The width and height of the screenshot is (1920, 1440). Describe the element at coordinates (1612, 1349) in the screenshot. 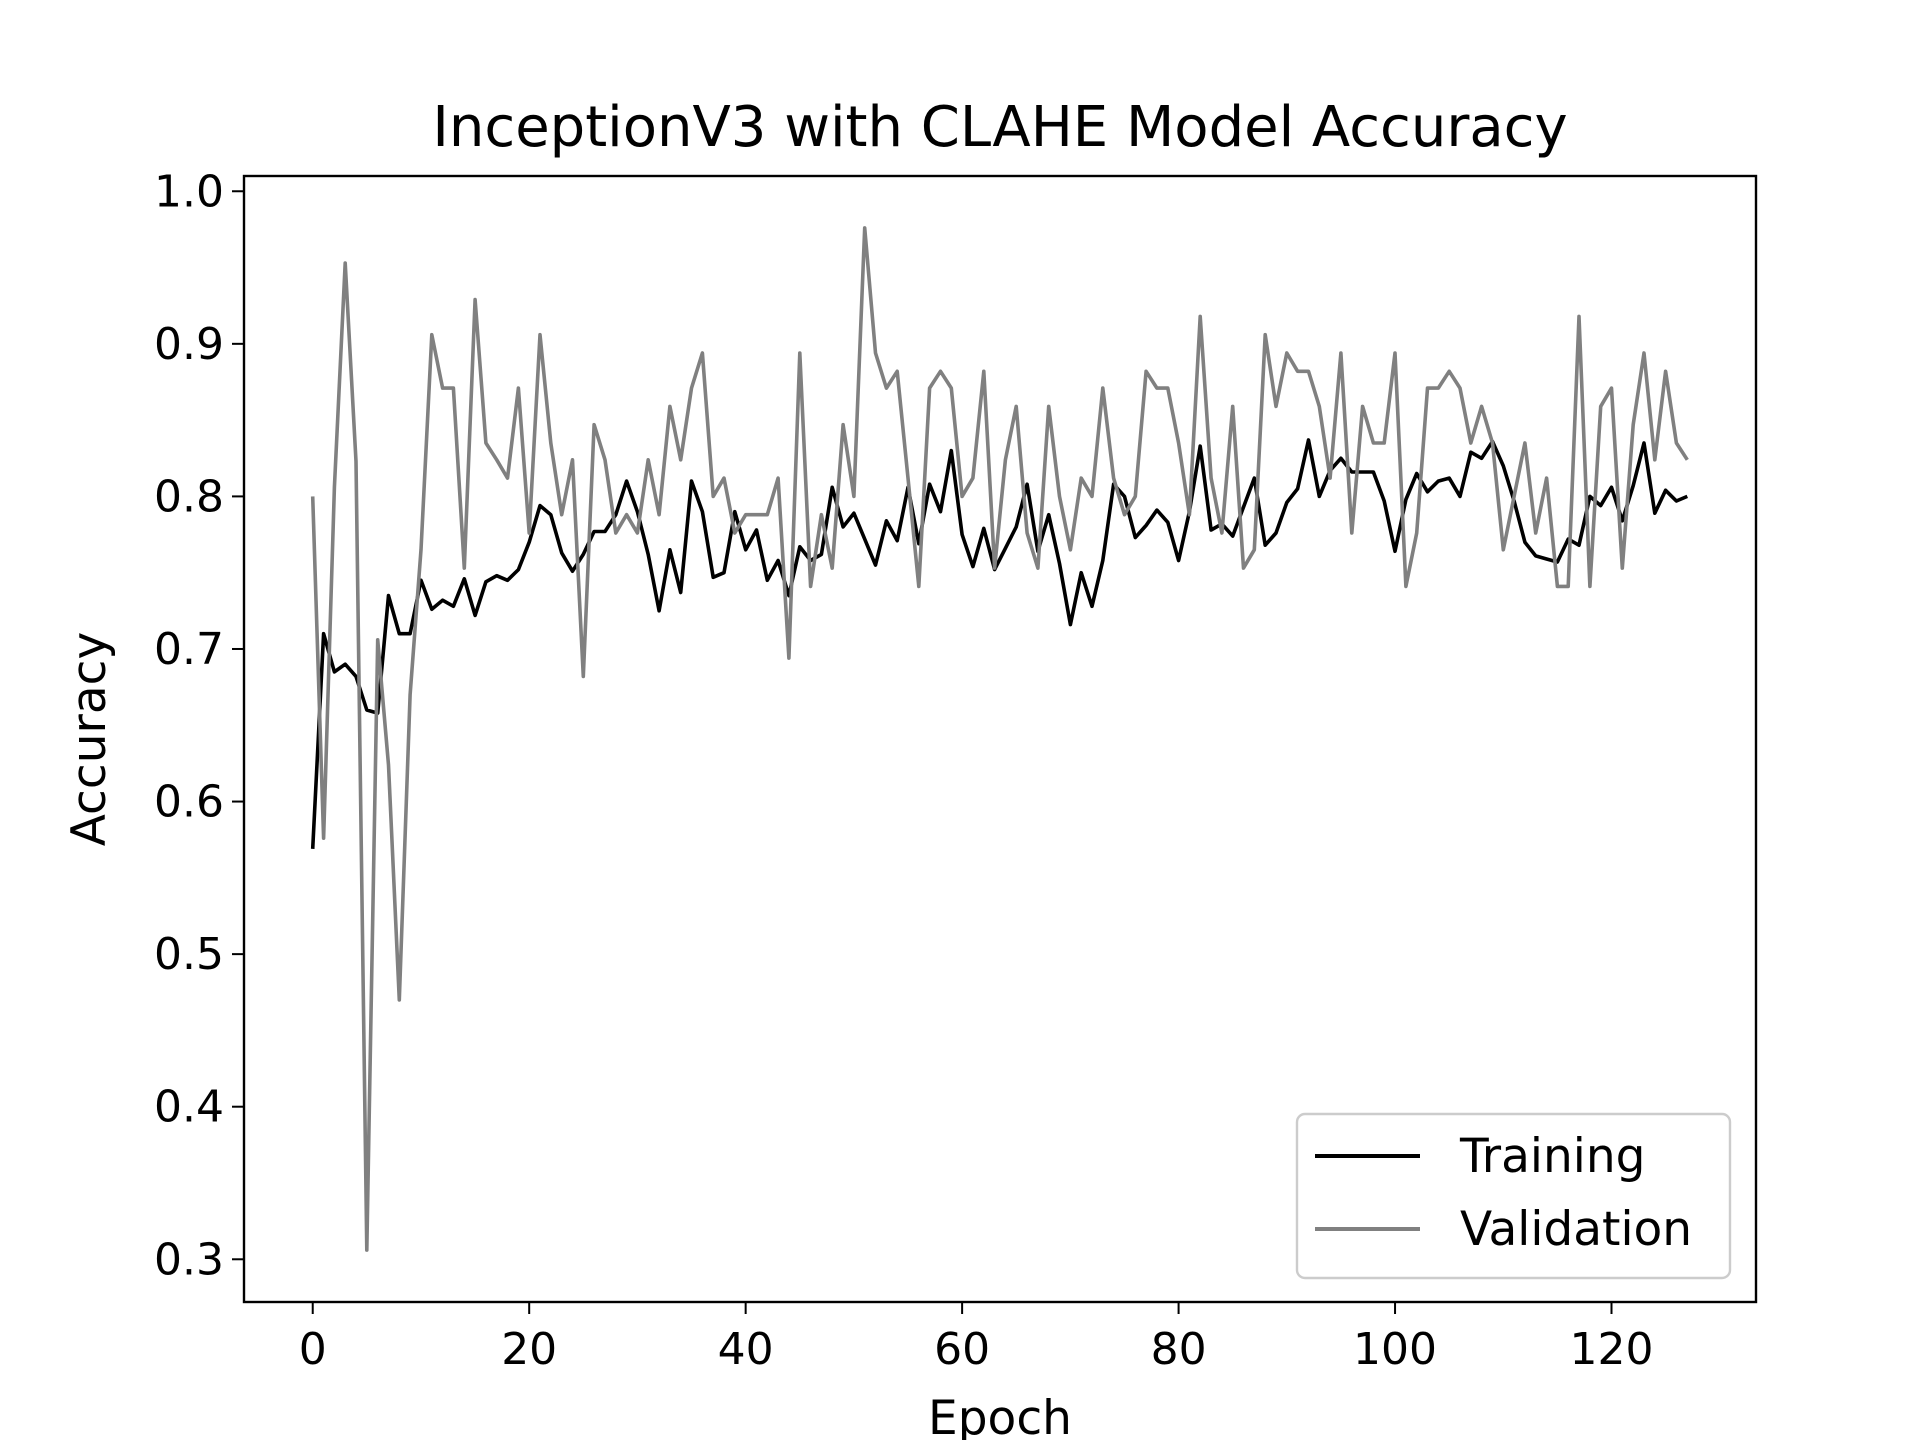

I see `x-tick-label: 120` at that location.